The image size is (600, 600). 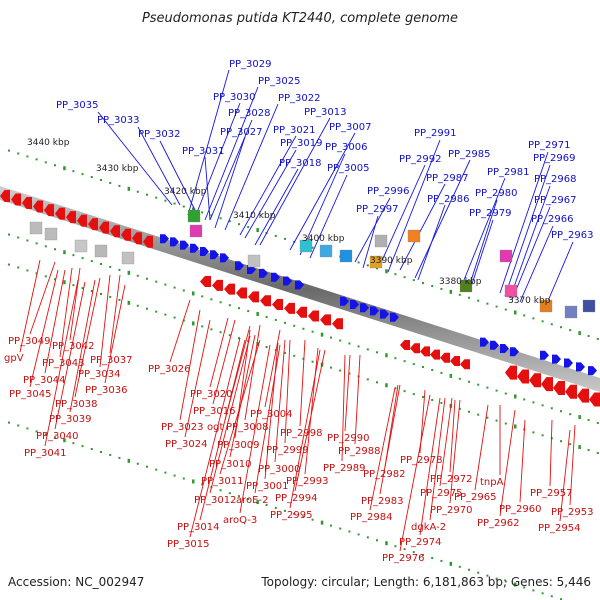 I want to click on gene-label: PP_3041, so click(x=45, y=453).